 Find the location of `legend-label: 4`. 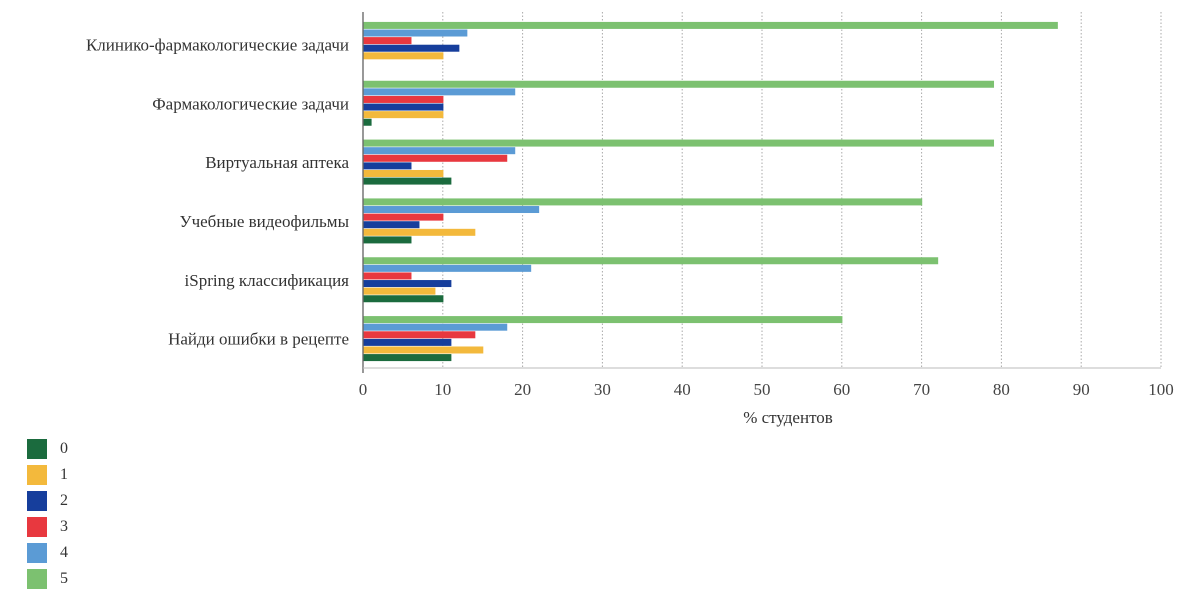

legend-label: 4 is located at coordinates (64, 552).